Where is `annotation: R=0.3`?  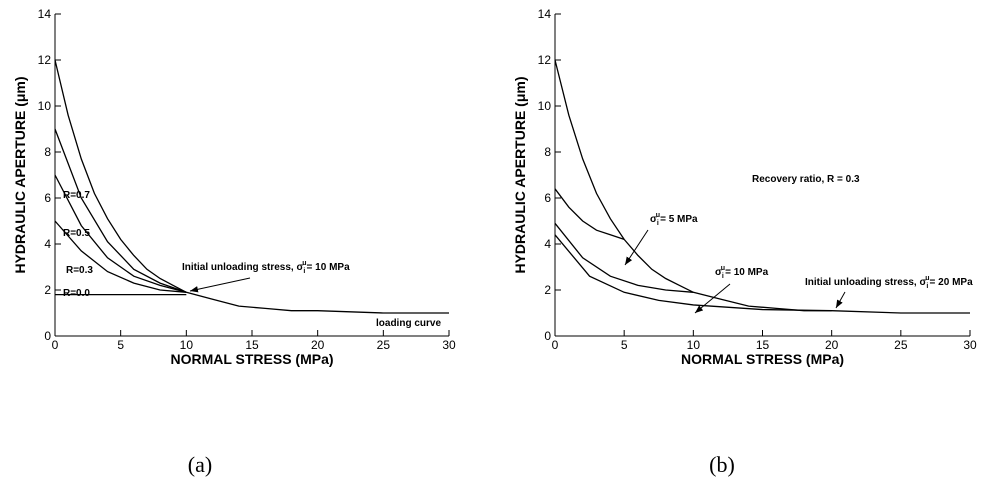 annotation: R=0.3 is located at coordinates (79, 270).